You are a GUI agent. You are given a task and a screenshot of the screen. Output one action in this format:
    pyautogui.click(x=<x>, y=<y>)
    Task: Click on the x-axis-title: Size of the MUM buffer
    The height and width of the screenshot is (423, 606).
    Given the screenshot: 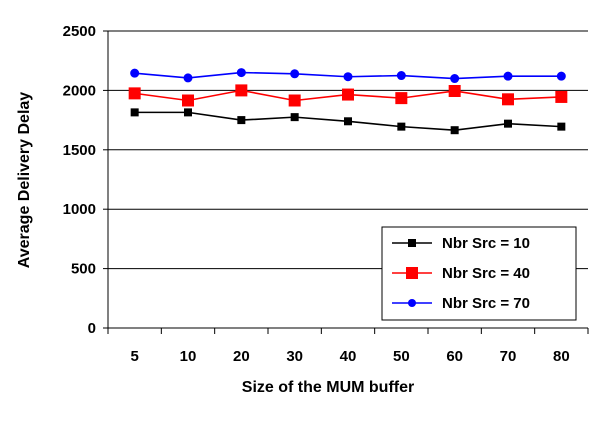 What is the action you would take?
    pyautogui.click(x=328, y=387)
    